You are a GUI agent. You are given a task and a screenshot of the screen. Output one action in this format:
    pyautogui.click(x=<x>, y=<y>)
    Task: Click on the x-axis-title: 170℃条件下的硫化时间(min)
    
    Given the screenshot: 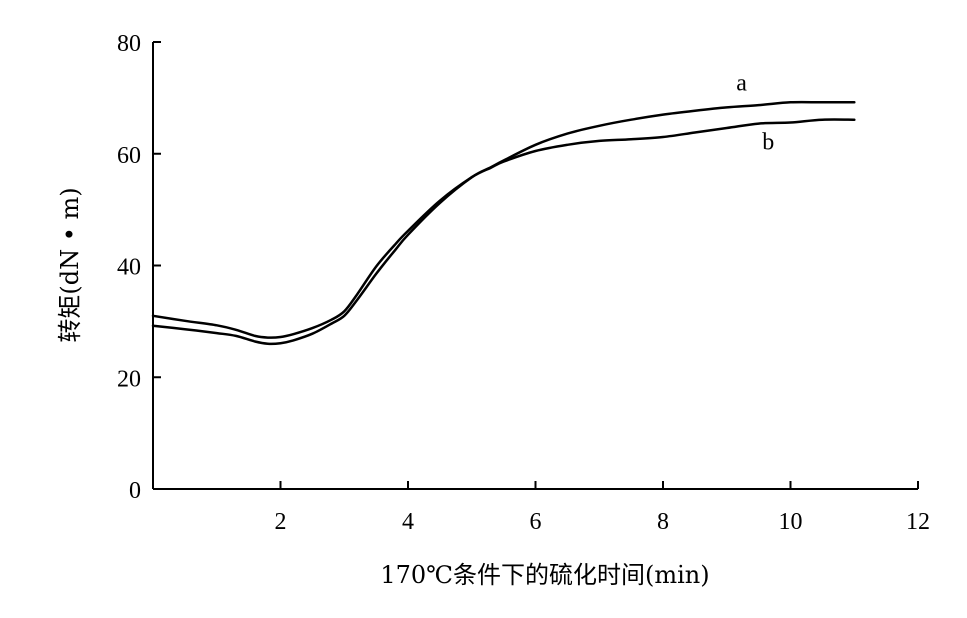 What is the action you would take?
    pyautogui.click(x=544, y=575)
    